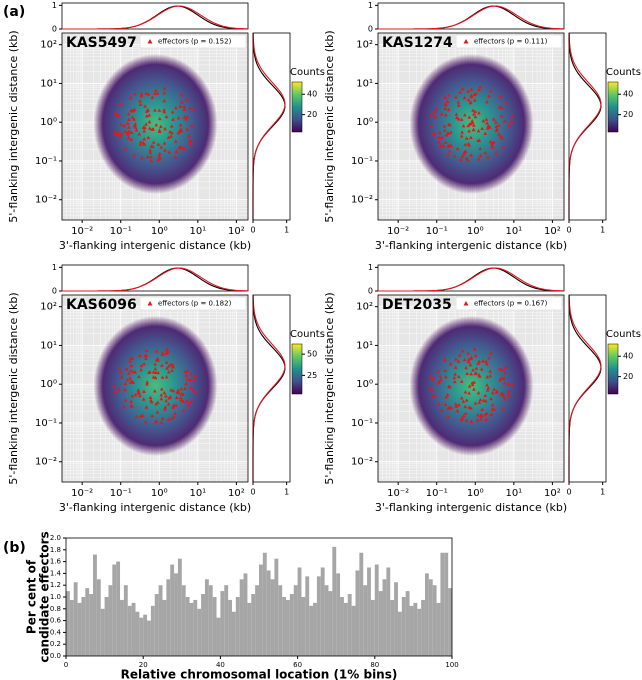 The height and width of the screenshot is (680, 642). Describe the element at coordinates (48, 307) in the screenshot. I see `y-tick-label: 10²` at that location.